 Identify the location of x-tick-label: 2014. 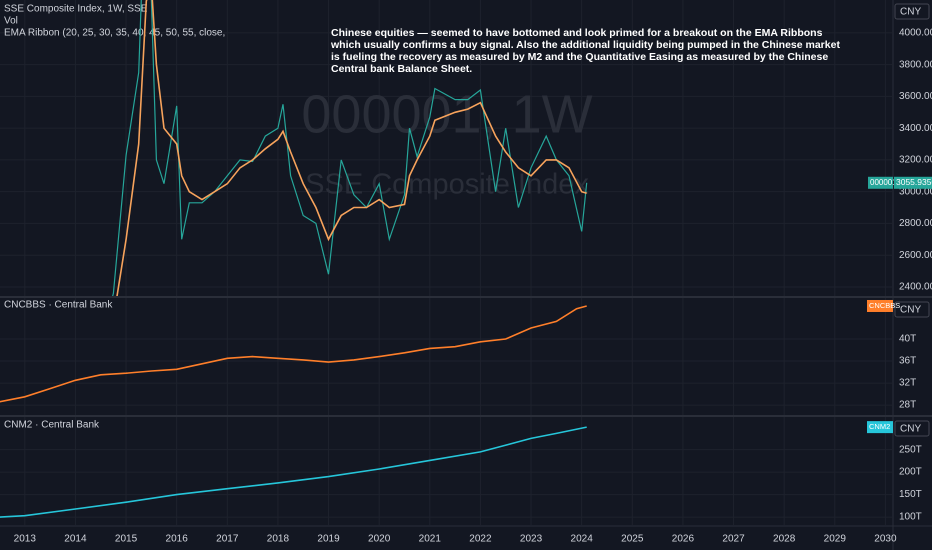
(75, 539).